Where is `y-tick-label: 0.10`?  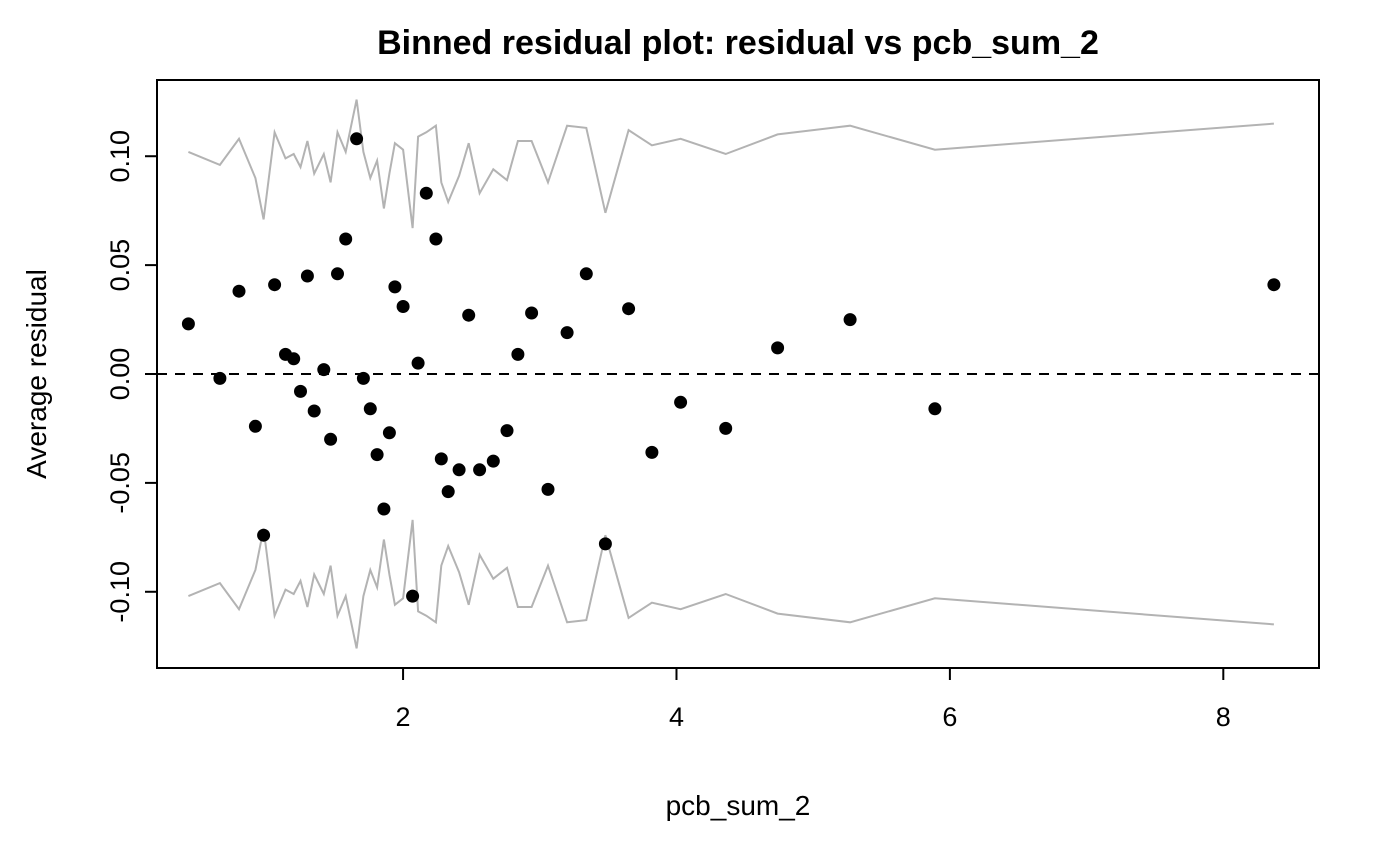
y-tick-label: 0.10 is located at coordinates (120, 156).